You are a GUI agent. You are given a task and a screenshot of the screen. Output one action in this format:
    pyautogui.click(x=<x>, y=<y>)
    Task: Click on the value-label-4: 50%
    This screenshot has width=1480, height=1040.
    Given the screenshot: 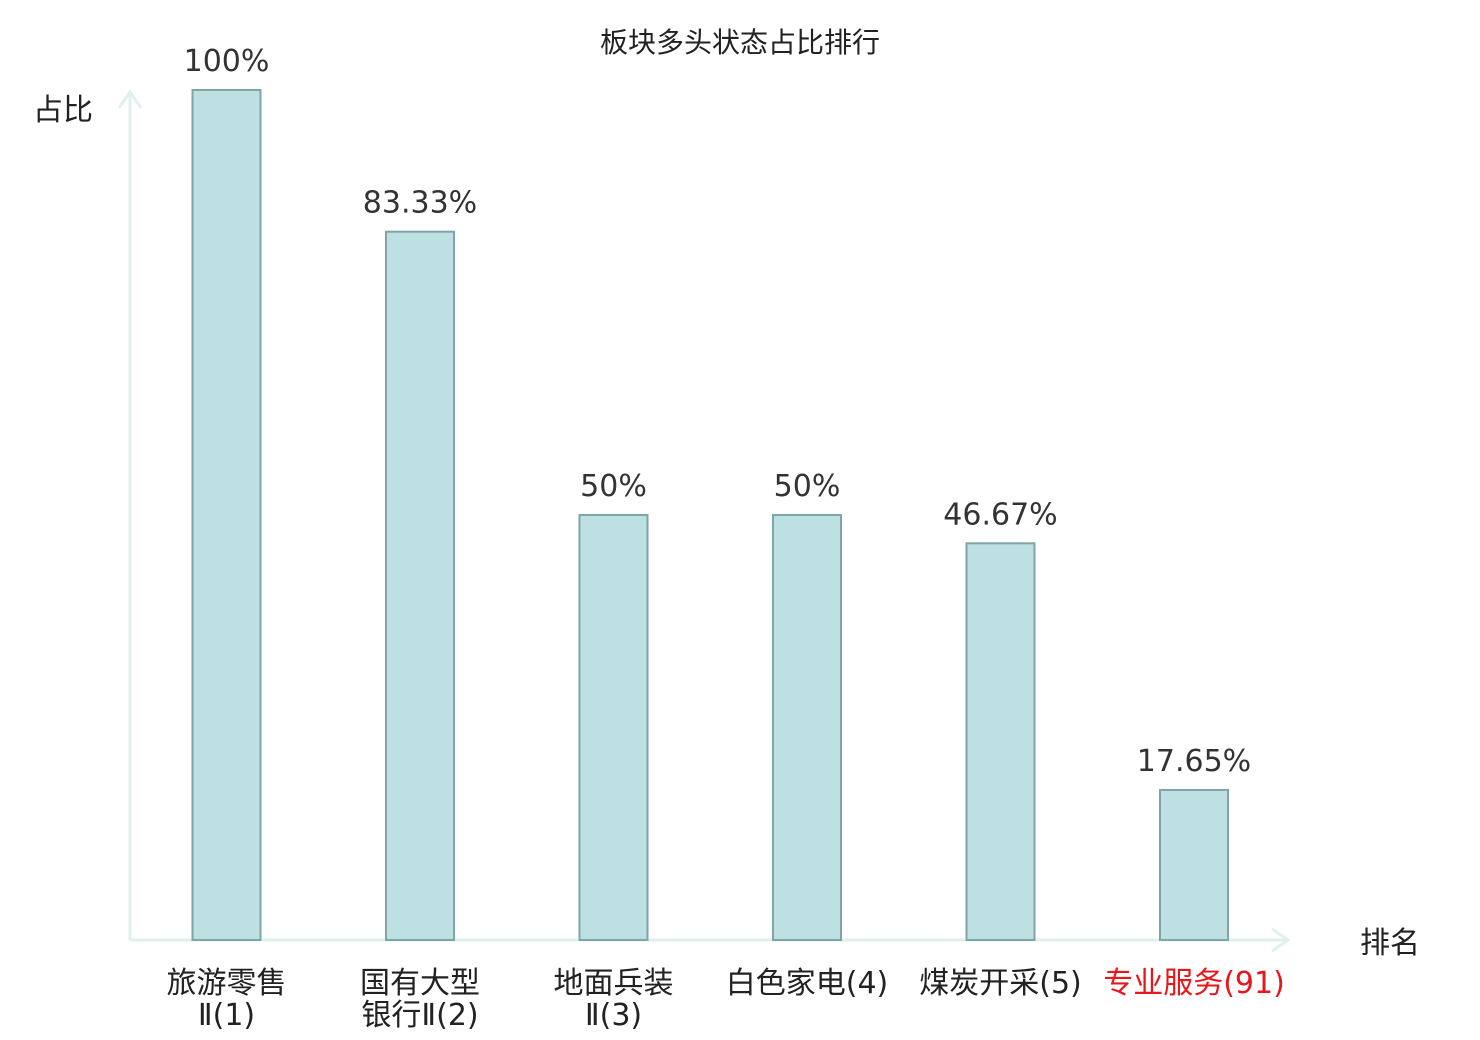 What is the action you would take?
    pyautogui.click(x=807, y=486)
    